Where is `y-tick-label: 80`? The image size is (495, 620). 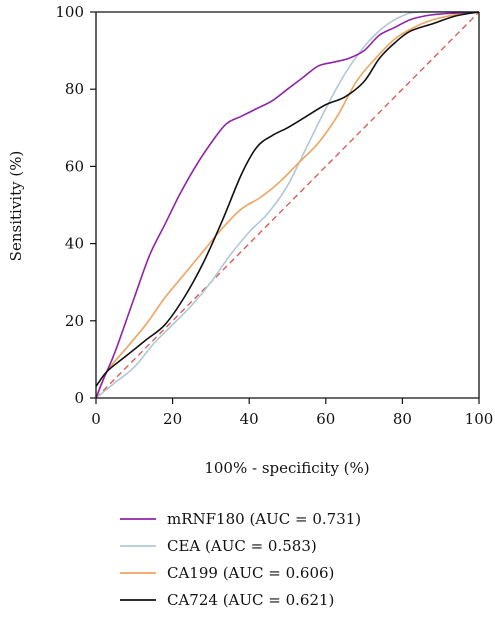 y-tick-label: 80 is located at coordinates (74, 89).